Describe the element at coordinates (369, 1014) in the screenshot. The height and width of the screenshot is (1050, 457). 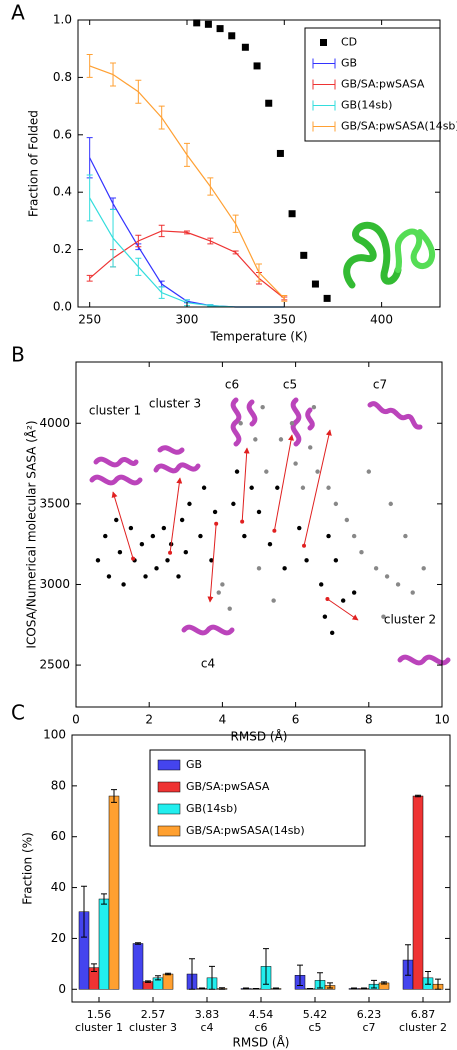
I see `x-tick-label: 6.23` at that location.